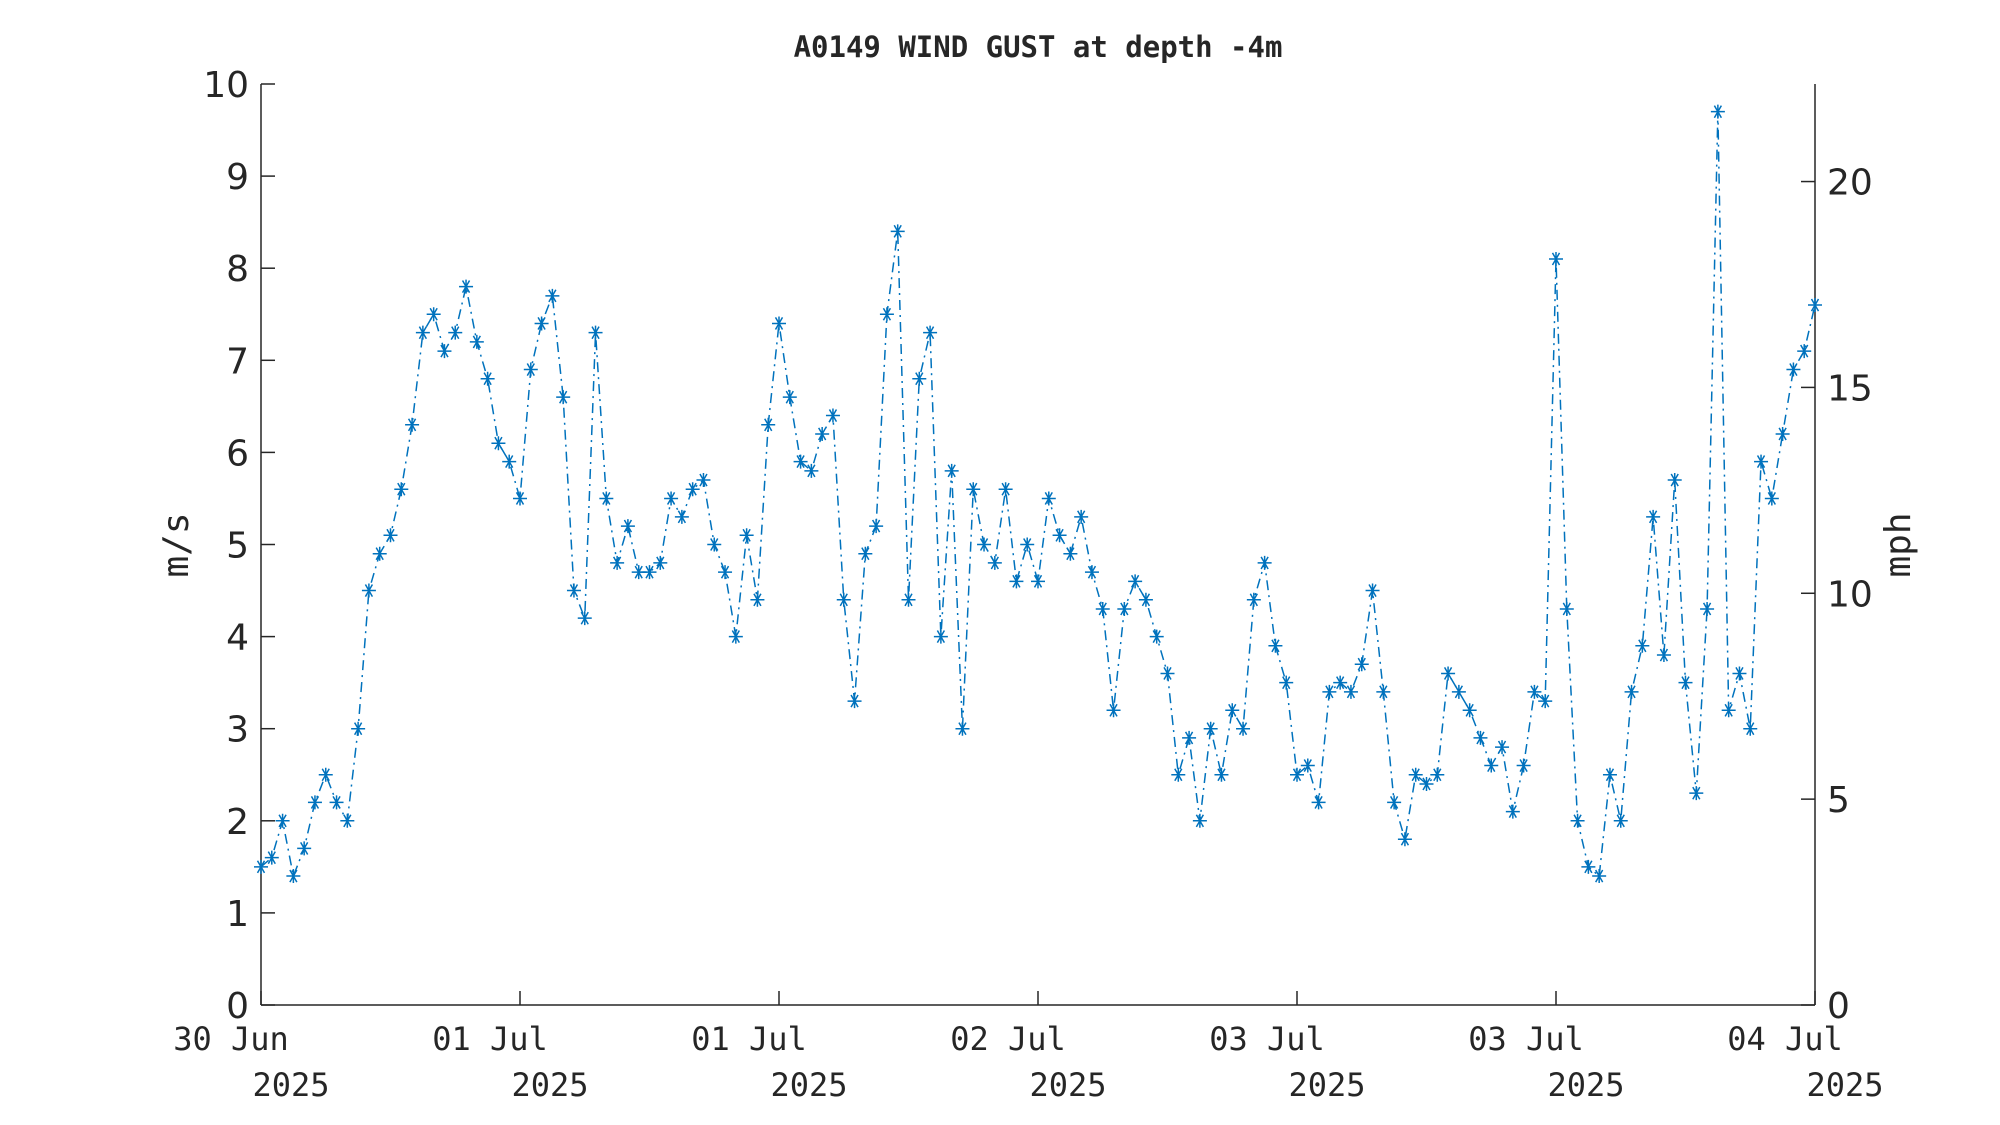 The height and width of the screenshot is (1125, 2000). Describe the element at coordinates (251, 1062) in the screenshot. I see `x-tick-label: 30 Jun 2025` at that location.